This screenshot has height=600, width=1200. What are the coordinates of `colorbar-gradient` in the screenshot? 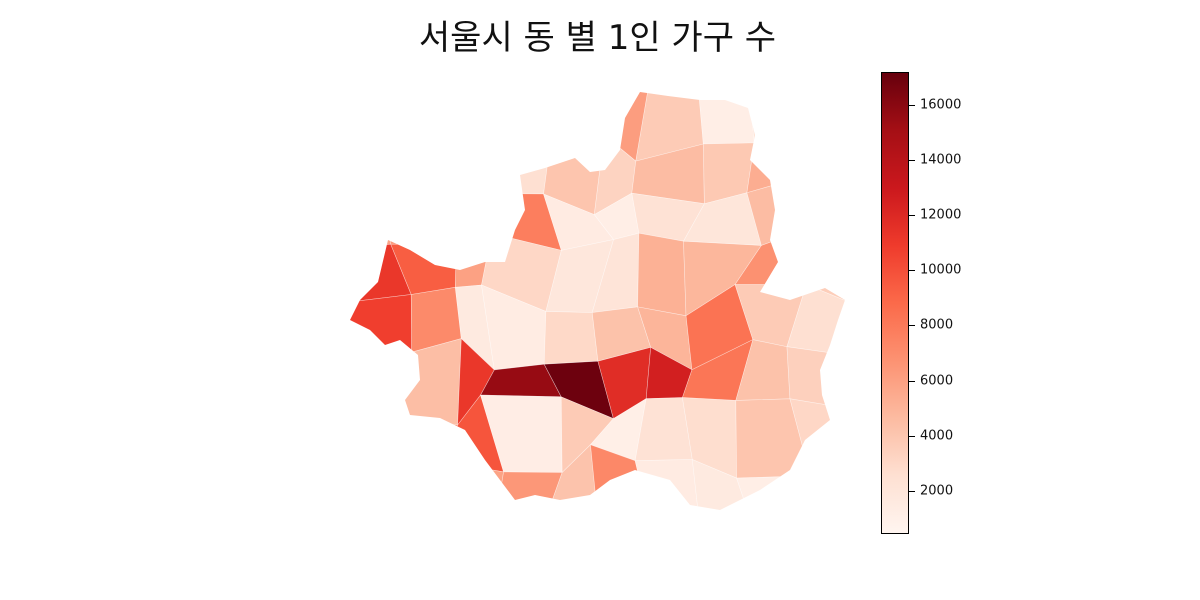 It's located at (895, 303).